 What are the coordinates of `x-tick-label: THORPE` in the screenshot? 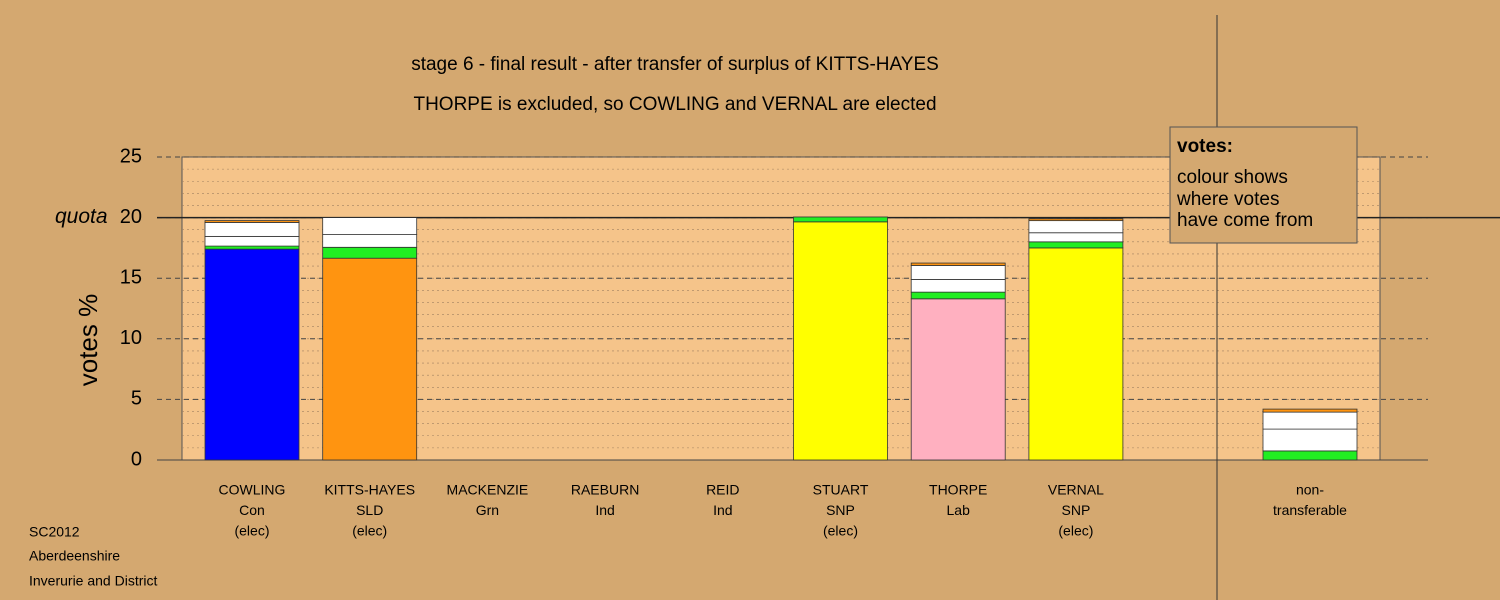 It's located at (958, 490).